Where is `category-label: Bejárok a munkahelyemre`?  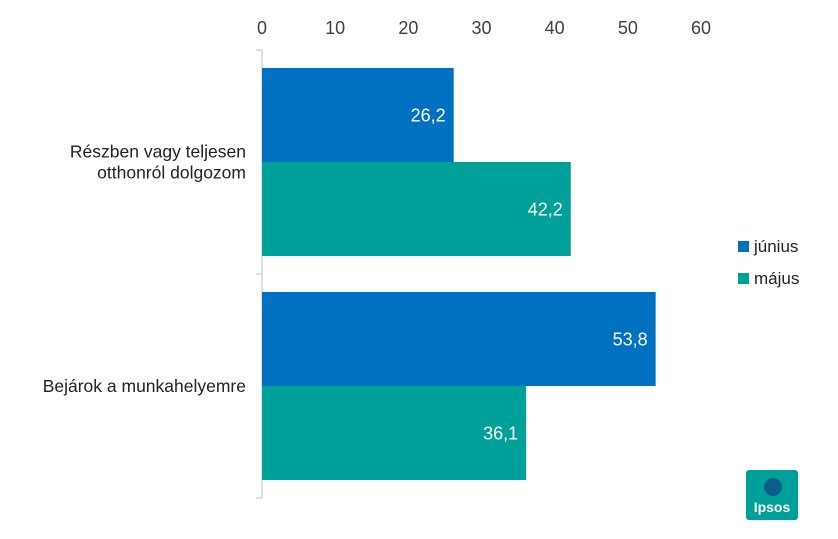 category-label: Bejárok a munkahelyemre is located at coordinates (144, 386).